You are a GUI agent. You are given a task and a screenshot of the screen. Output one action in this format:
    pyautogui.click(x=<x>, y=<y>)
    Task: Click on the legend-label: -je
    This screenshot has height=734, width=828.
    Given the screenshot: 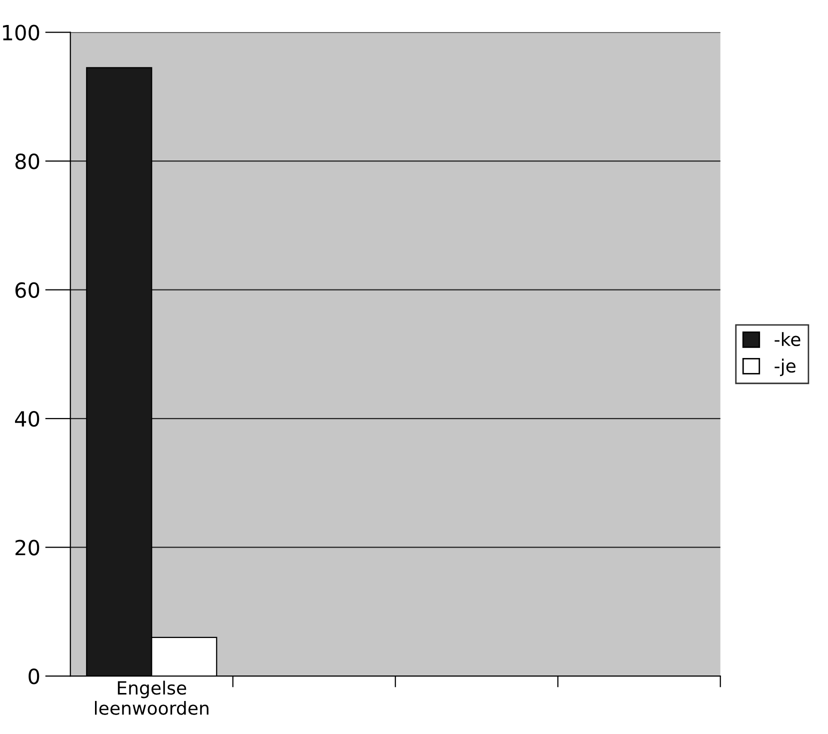 What is the action you would take?
    pyautogui.click(x=785, y=367)
    